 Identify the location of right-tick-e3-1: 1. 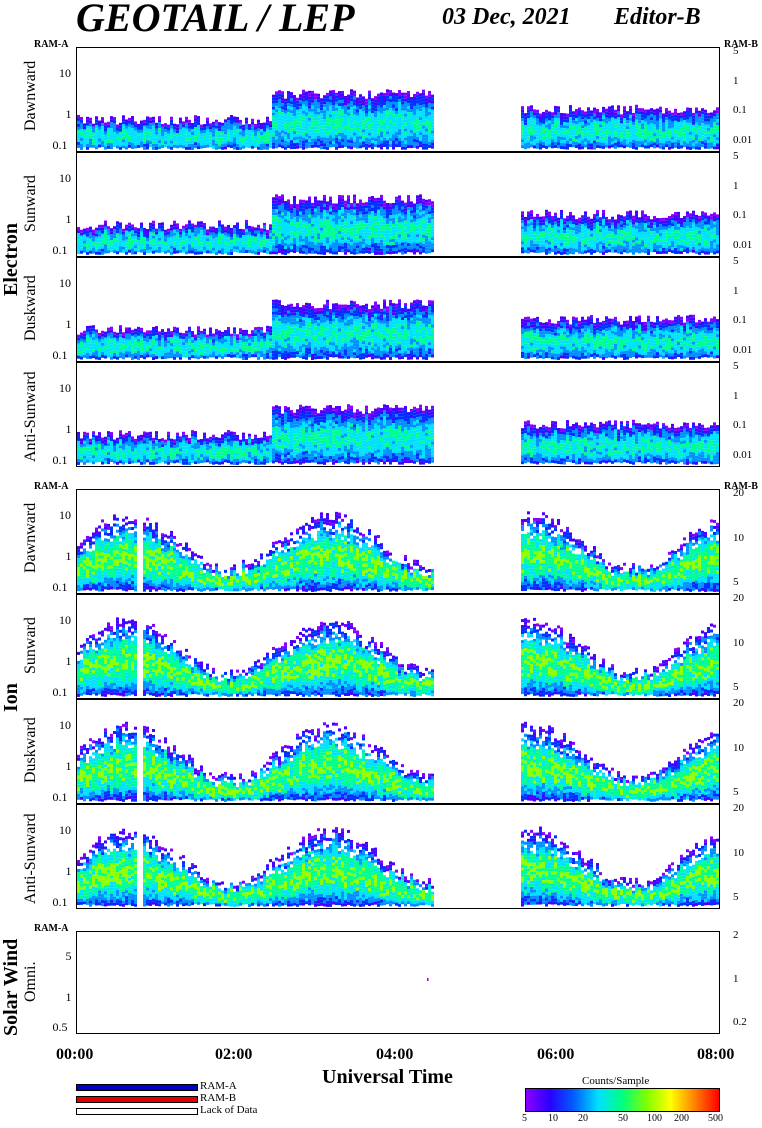
(736, 291).